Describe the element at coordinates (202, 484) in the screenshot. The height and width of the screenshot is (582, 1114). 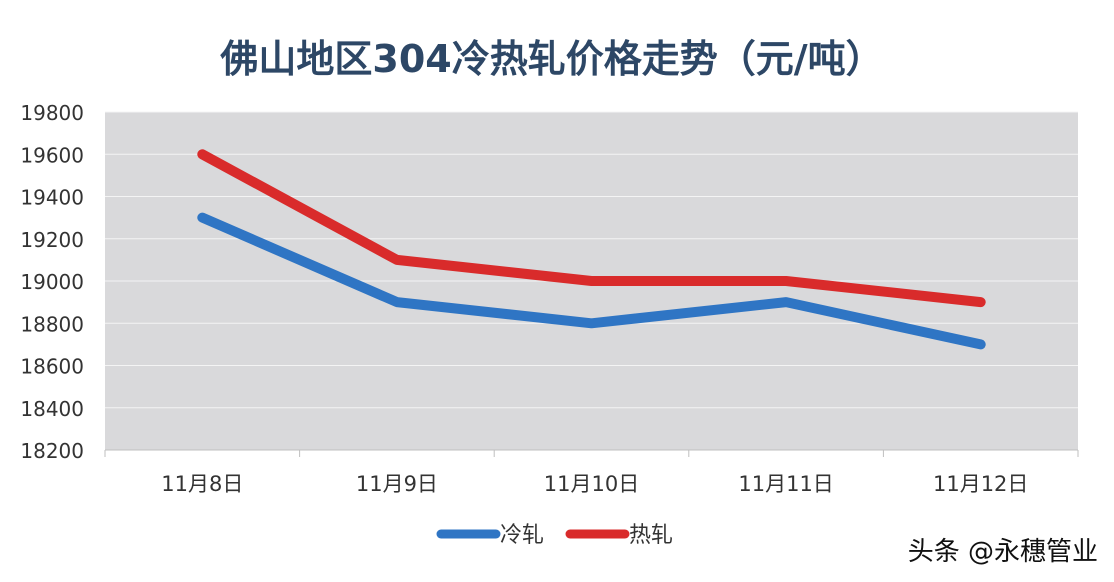
I see `x-tick-label: 11月8日` at that location.